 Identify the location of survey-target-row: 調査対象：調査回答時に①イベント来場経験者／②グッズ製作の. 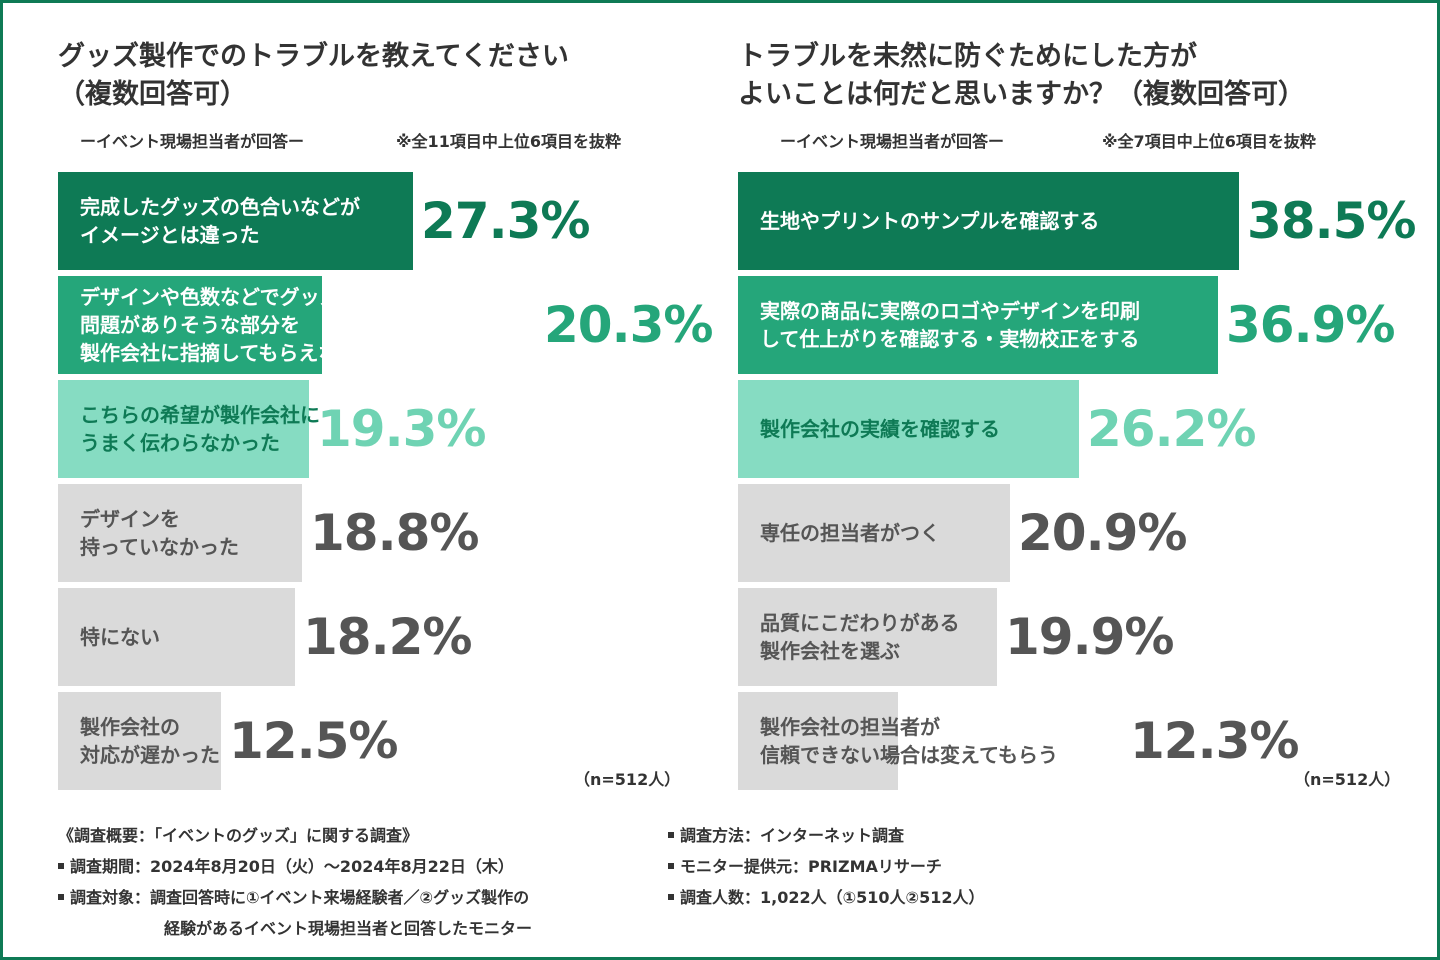
(295, 897).